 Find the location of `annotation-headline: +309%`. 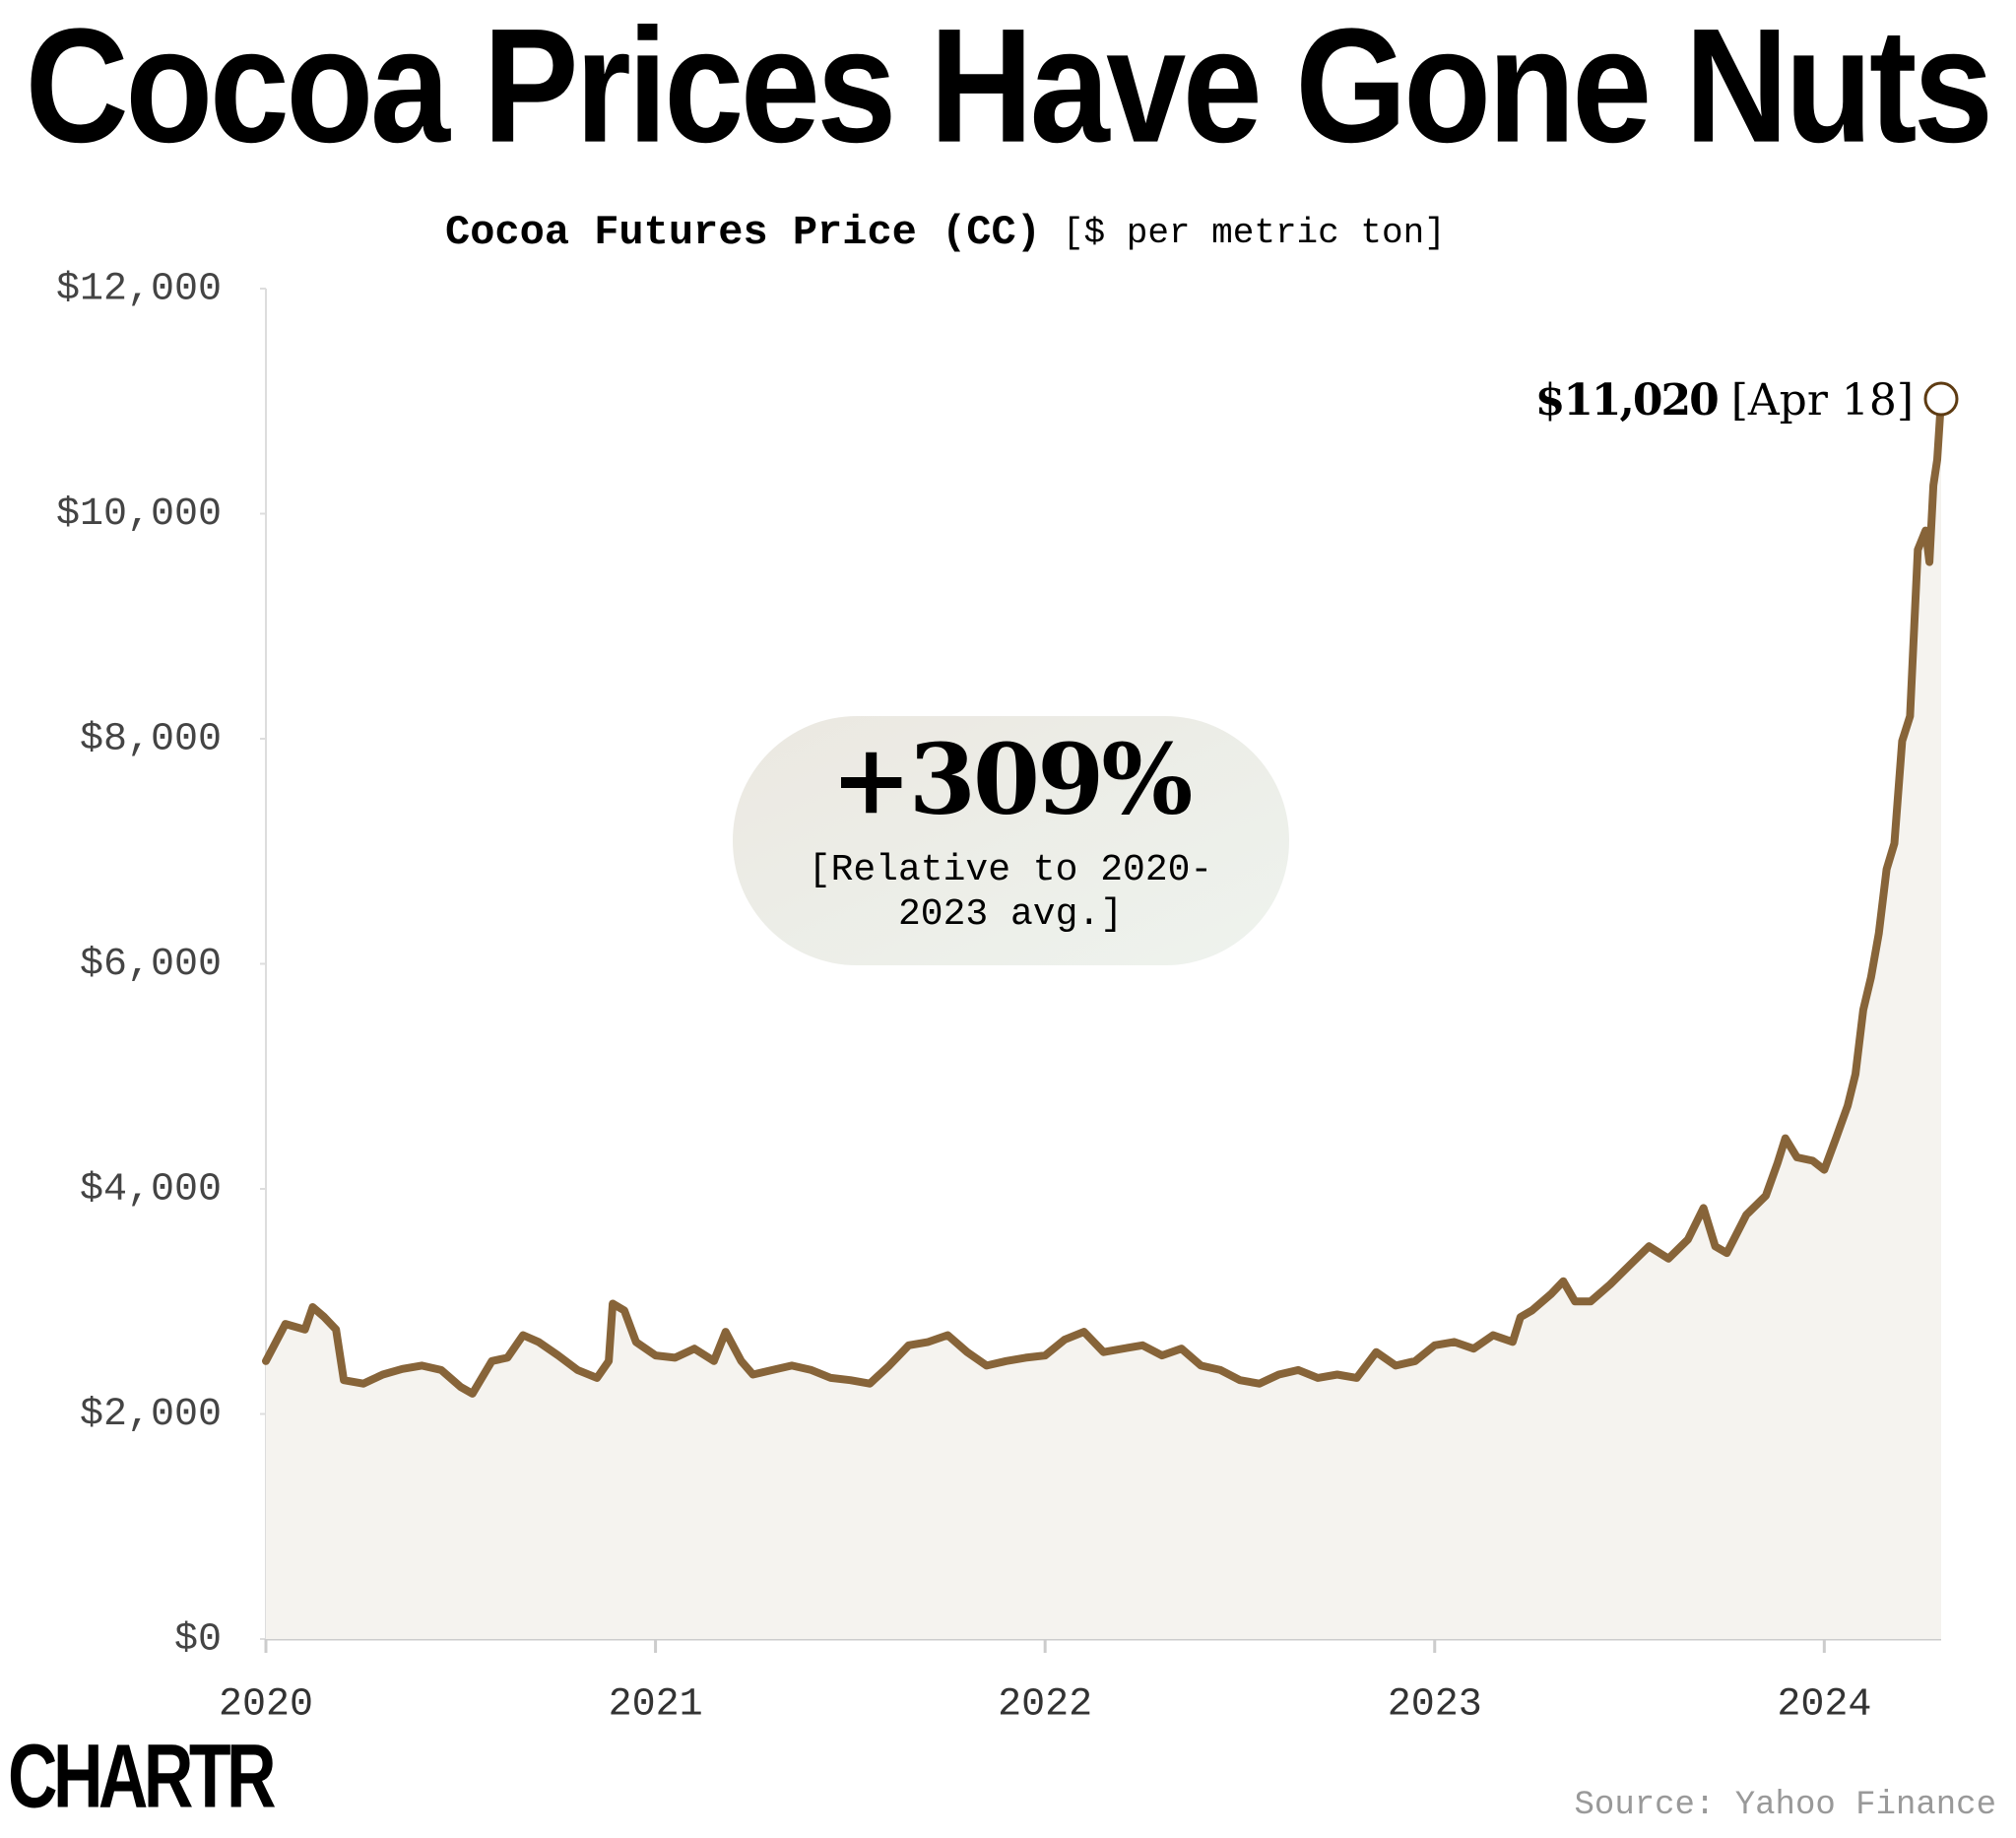

annotation-headline: +309% is located at coordinates (1012, 780).